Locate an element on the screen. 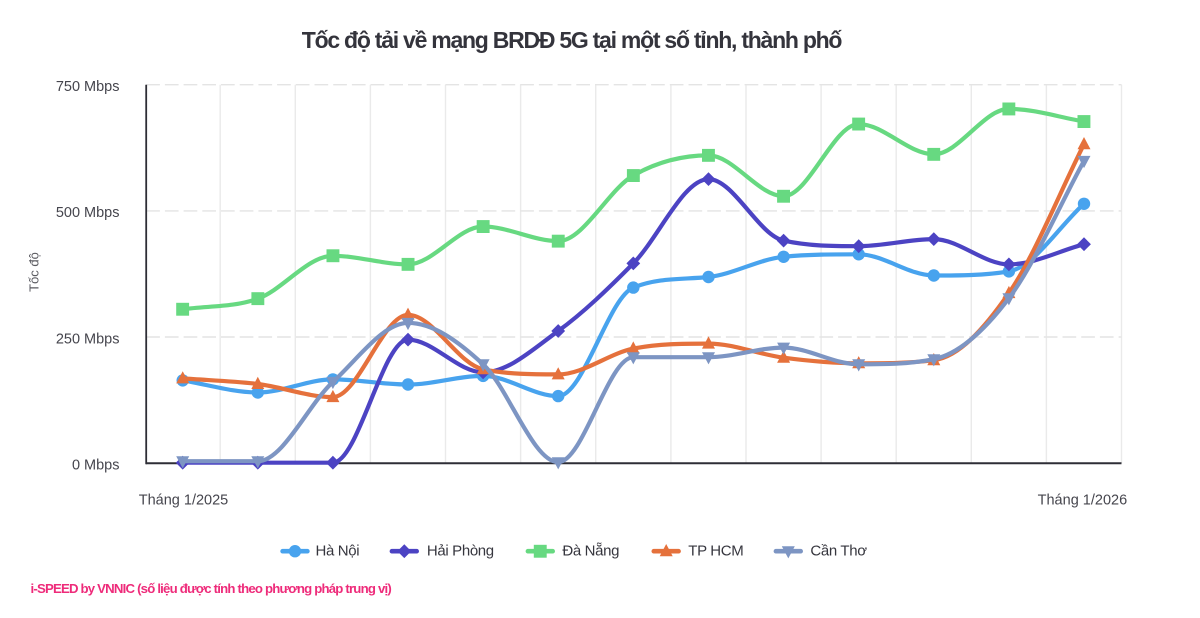 The width and height of the screenshot is (1200, 618). svg-text: Đà Nẵng is located at coordinates (590, 551).